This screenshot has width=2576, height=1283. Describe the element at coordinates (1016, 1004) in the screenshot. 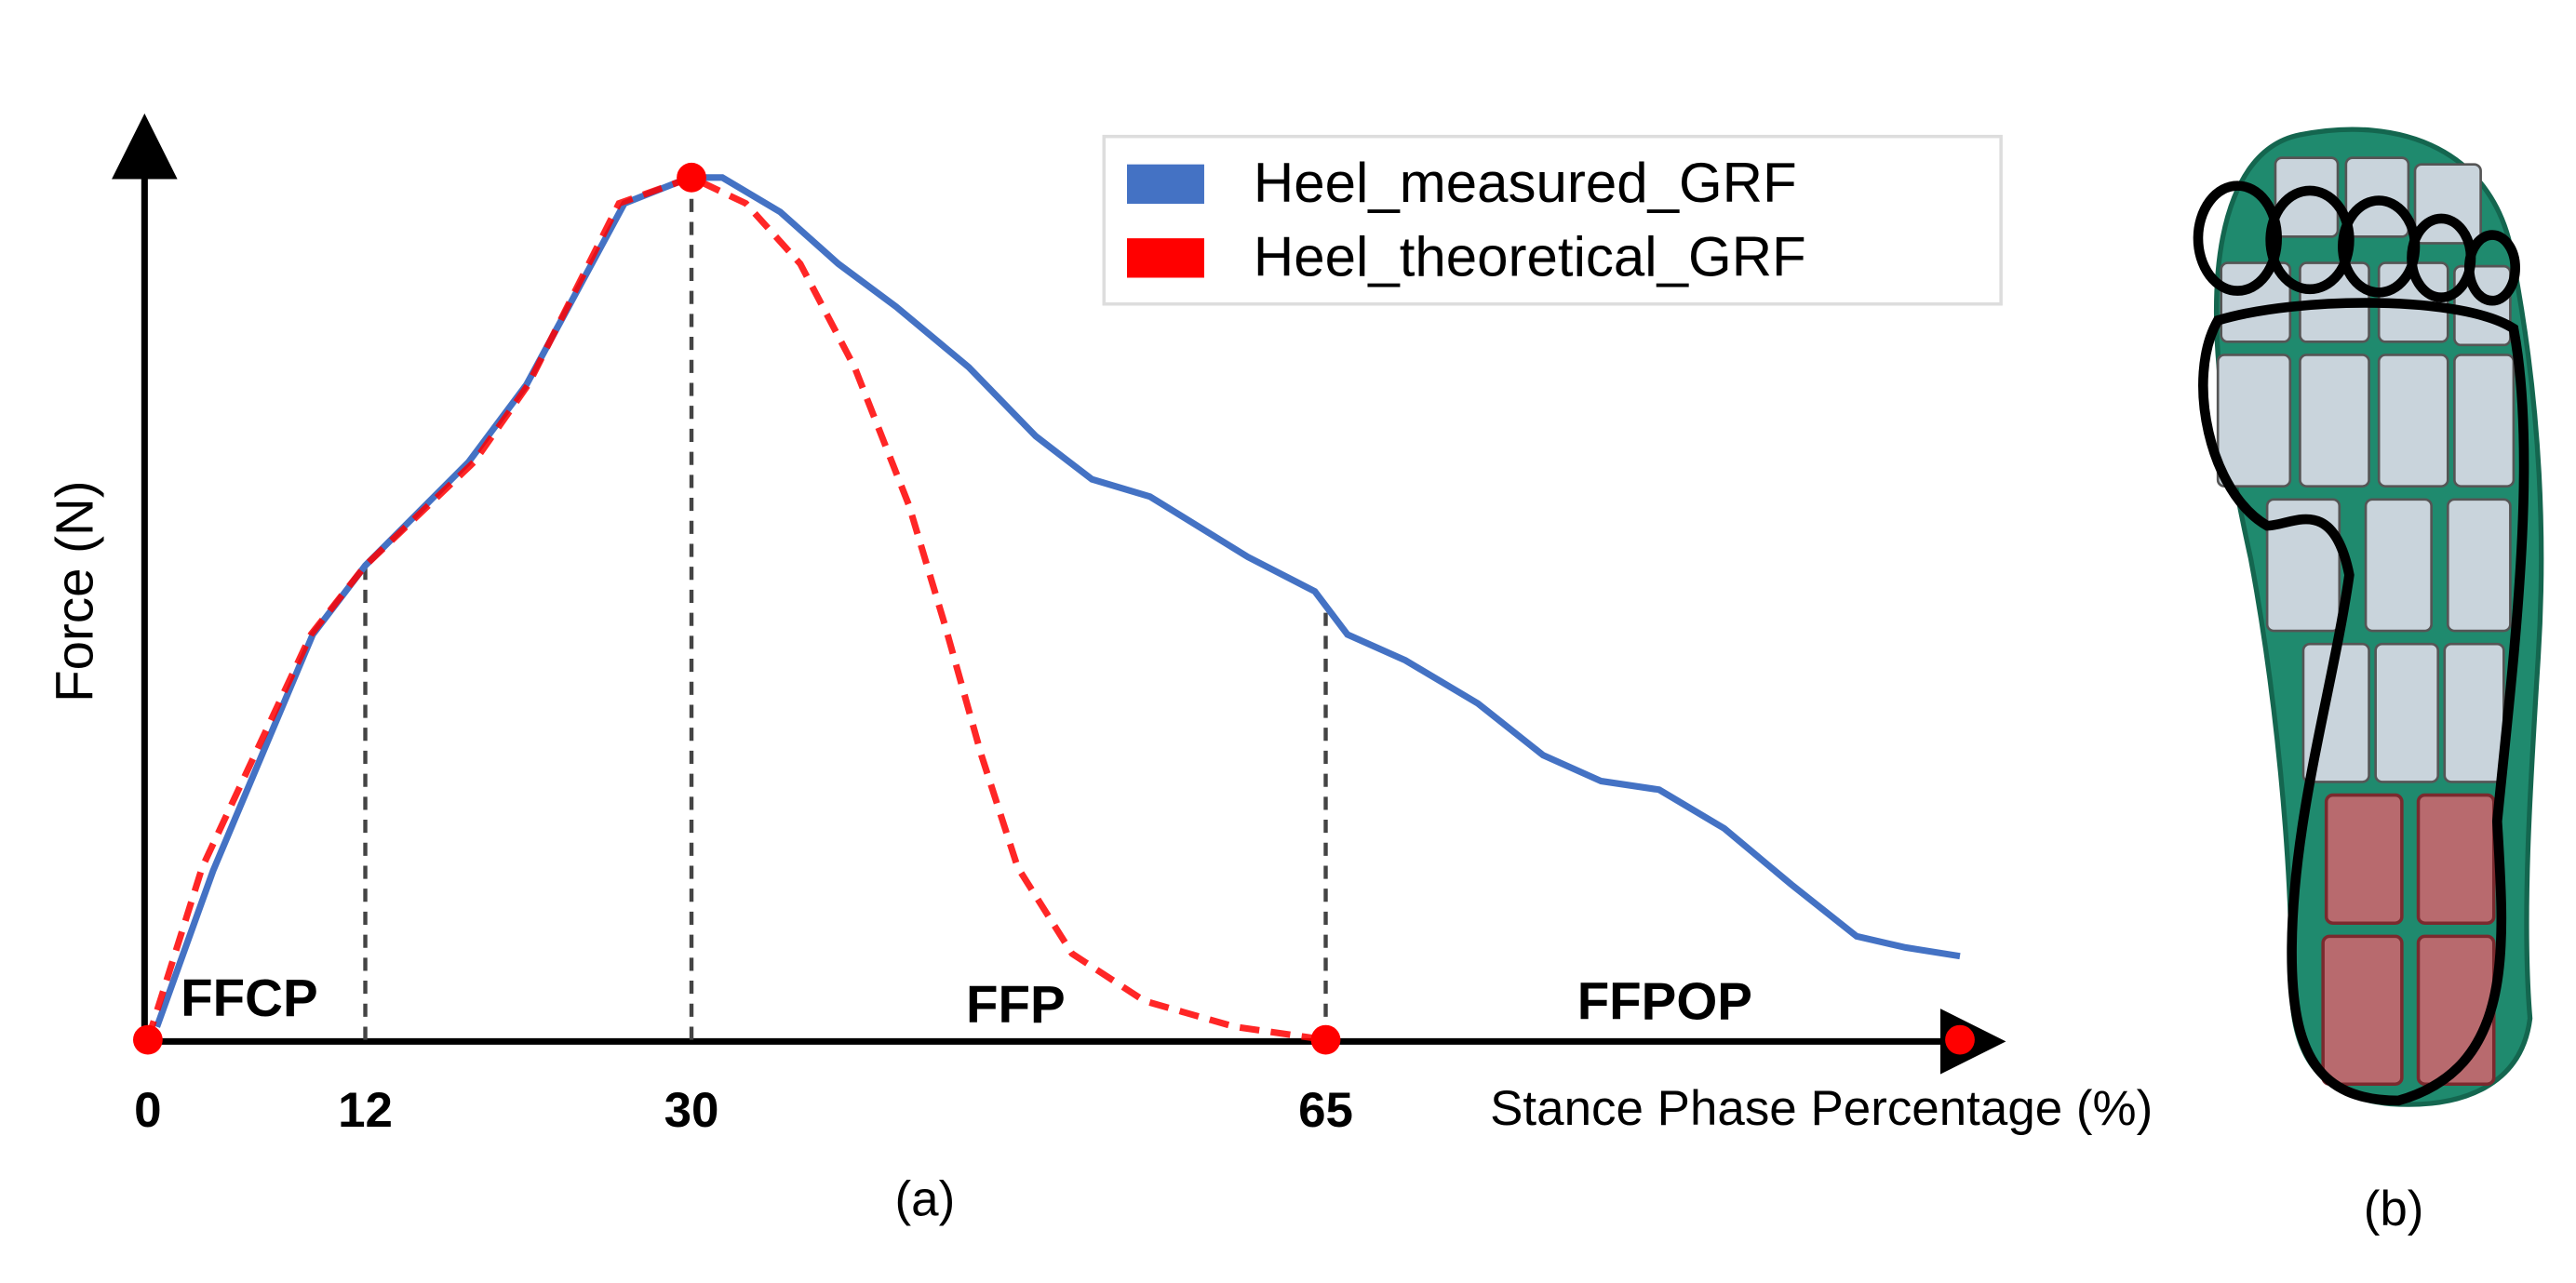

I see `phase-label: FFP` at that location.